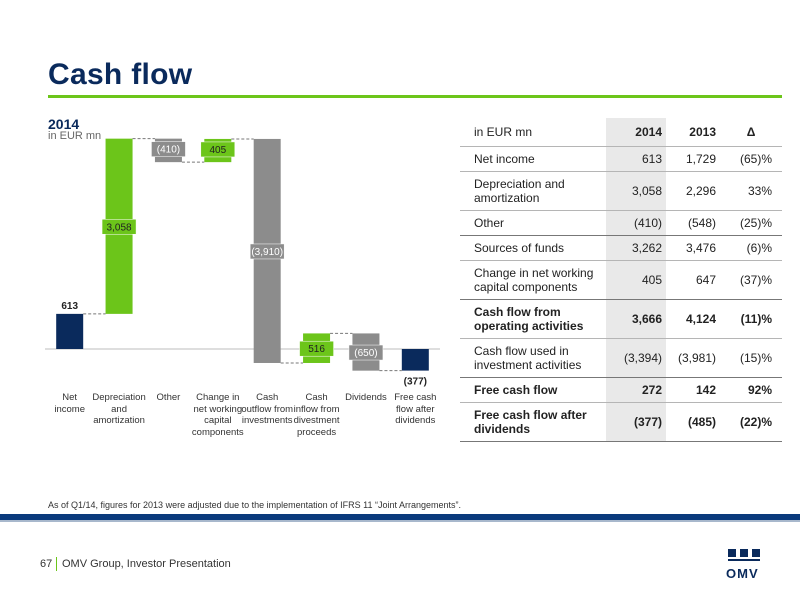 The height and width of the screenshot is (600, 800). I want to click on header-2013: 2013, so click(693, 132).